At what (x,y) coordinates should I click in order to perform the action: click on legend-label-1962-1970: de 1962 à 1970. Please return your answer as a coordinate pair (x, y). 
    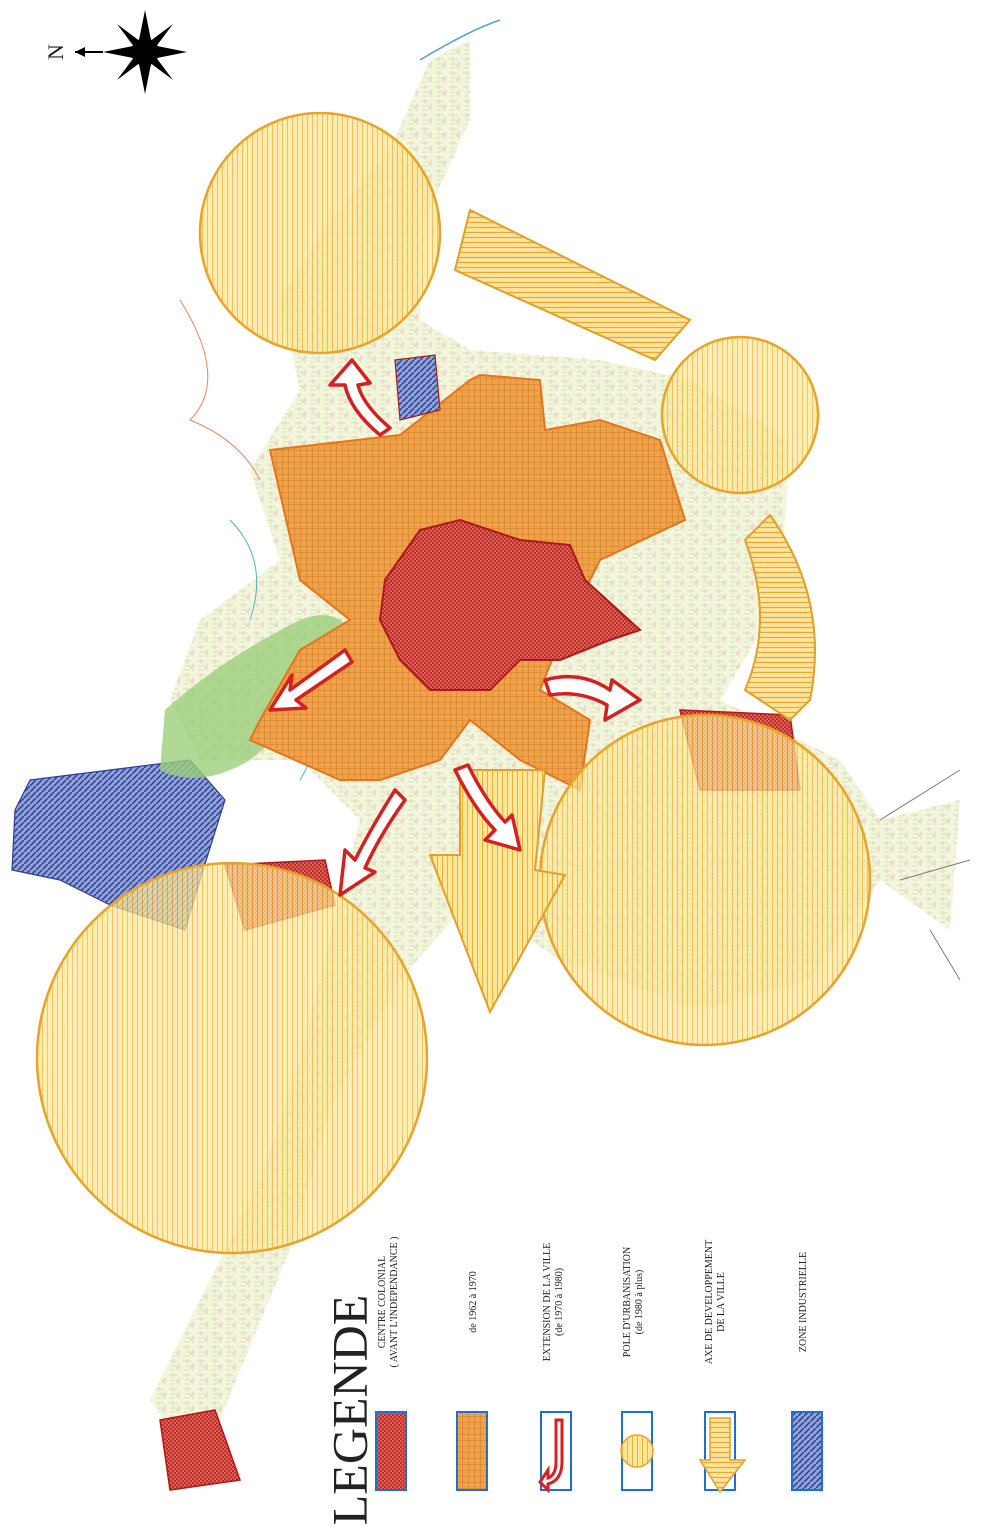
    Looking at the image, I should click on (473, 1301).